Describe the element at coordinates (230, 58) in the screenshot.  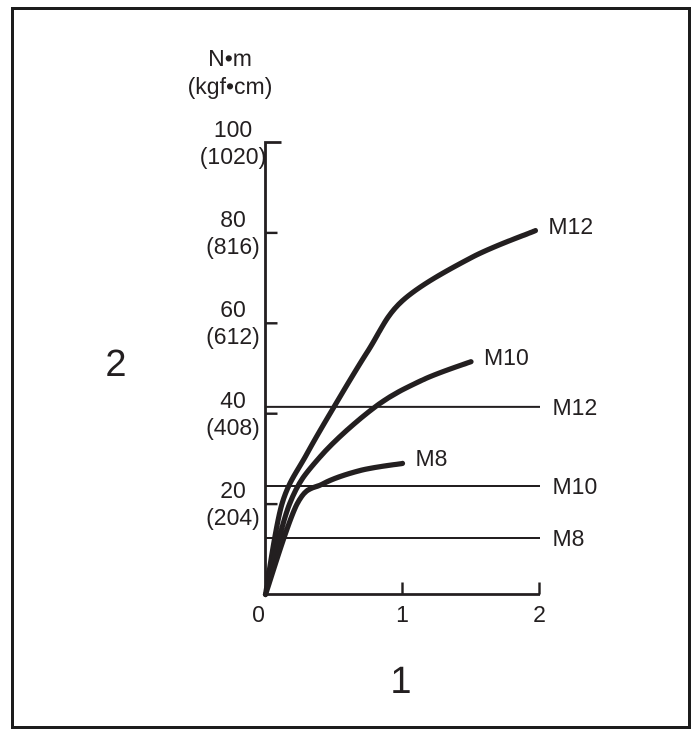
I see `unit-newton-meter: N•m` at that location.